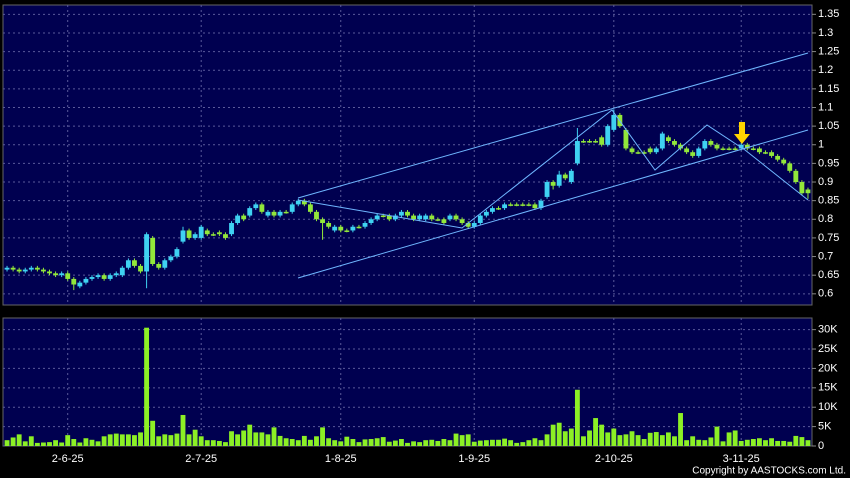  What do you see at coordinates (825, 70) in the screenshot?
I see `y-tick-label: 1.2` at bounding box center [825, 70].